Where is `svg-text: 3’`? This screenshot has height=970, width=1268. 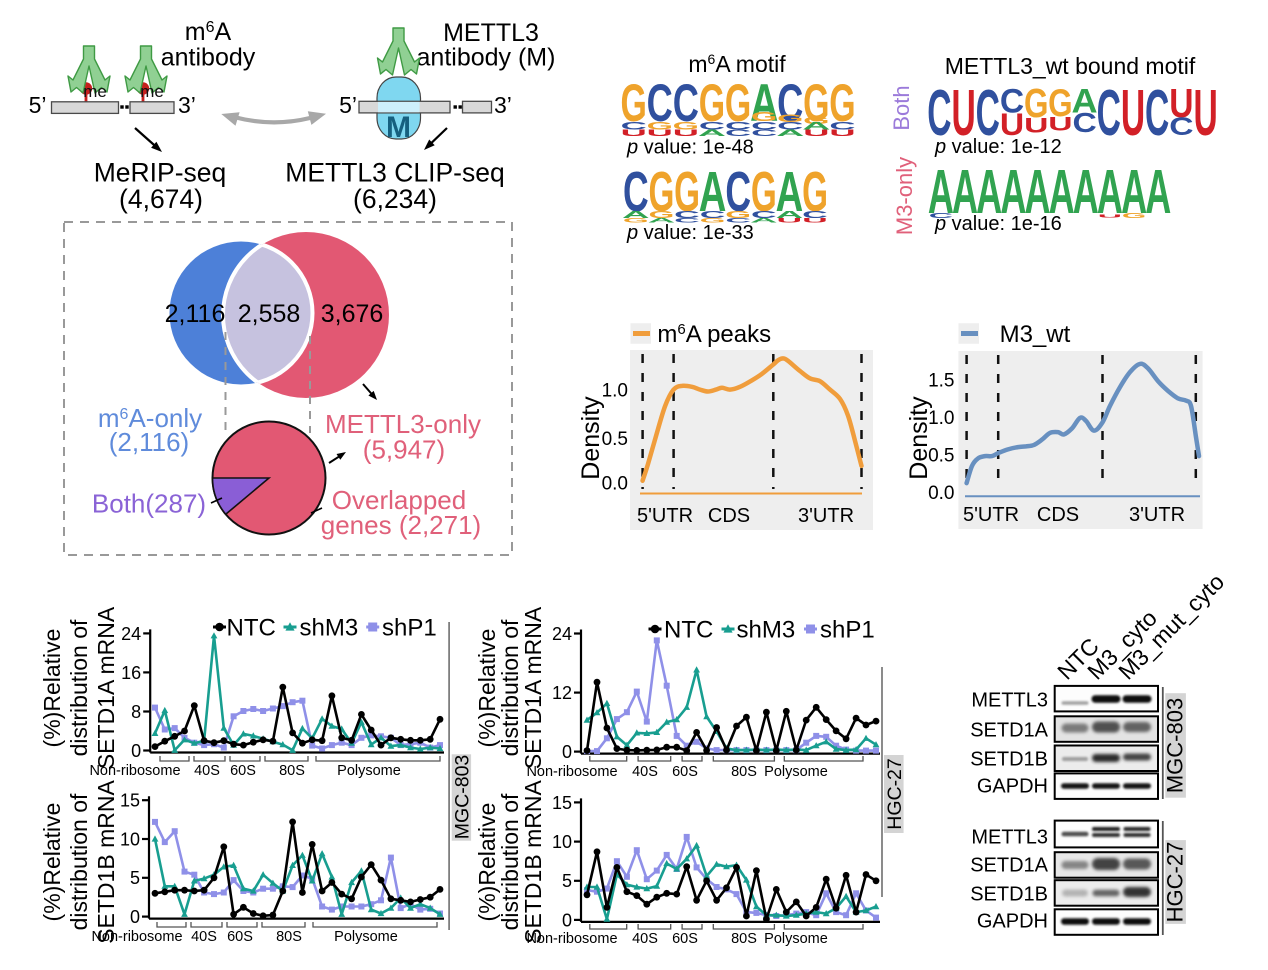 svg-text: 3’ is located at coordinates (187, 105).